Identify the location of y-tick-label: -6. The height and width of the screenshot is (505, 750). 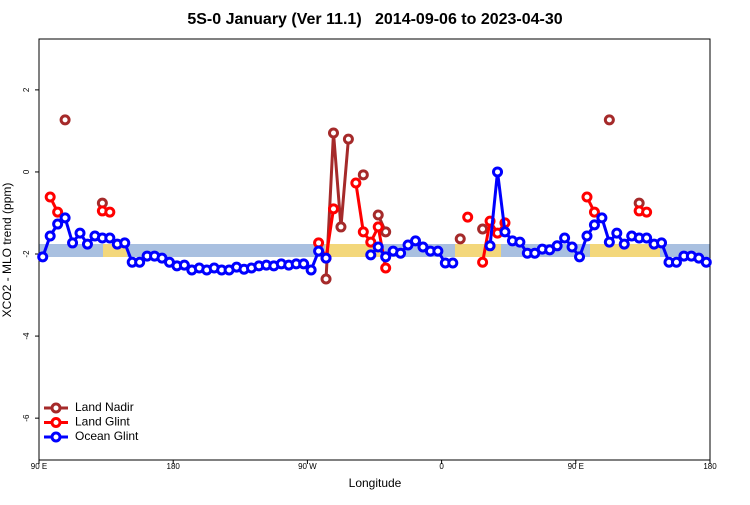
(26, 418).